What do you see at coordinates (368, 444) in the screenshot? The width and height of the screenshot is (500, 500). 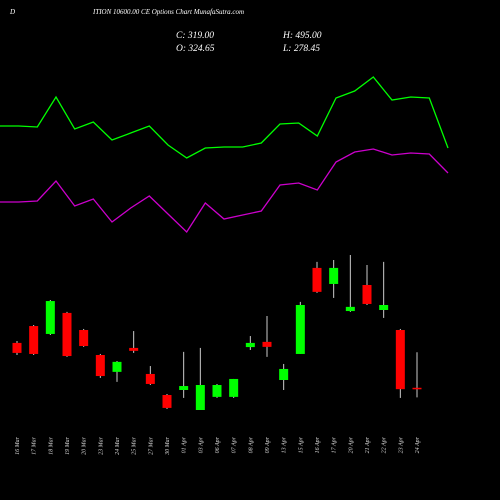 I see `x-tick-label: 21 Apr` at bounding box center [368, 444].